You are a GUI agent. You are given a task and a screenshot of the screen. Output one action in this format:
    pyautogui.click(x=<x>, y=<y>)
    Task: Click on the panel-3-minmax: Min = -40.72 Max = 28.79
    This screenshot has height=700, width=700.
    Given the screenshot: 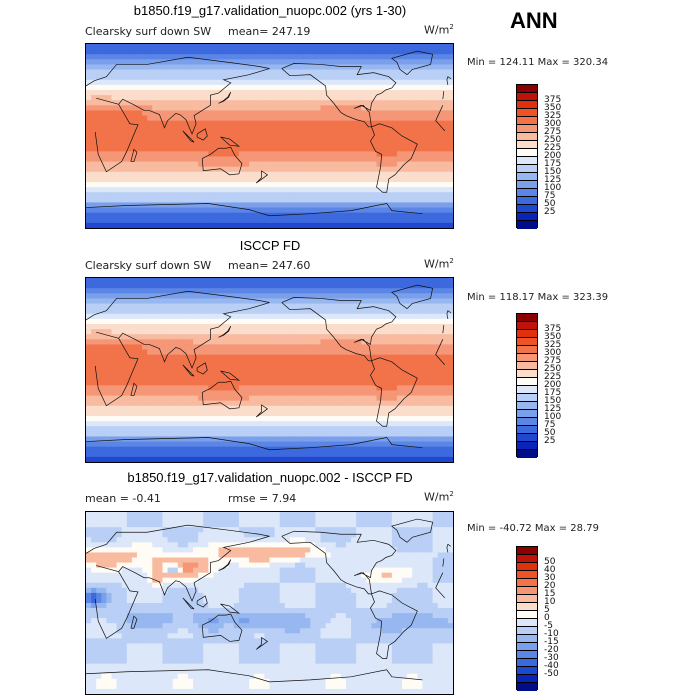 What is the action you would take?
    pyautogui.click(x=533, y=528)
    